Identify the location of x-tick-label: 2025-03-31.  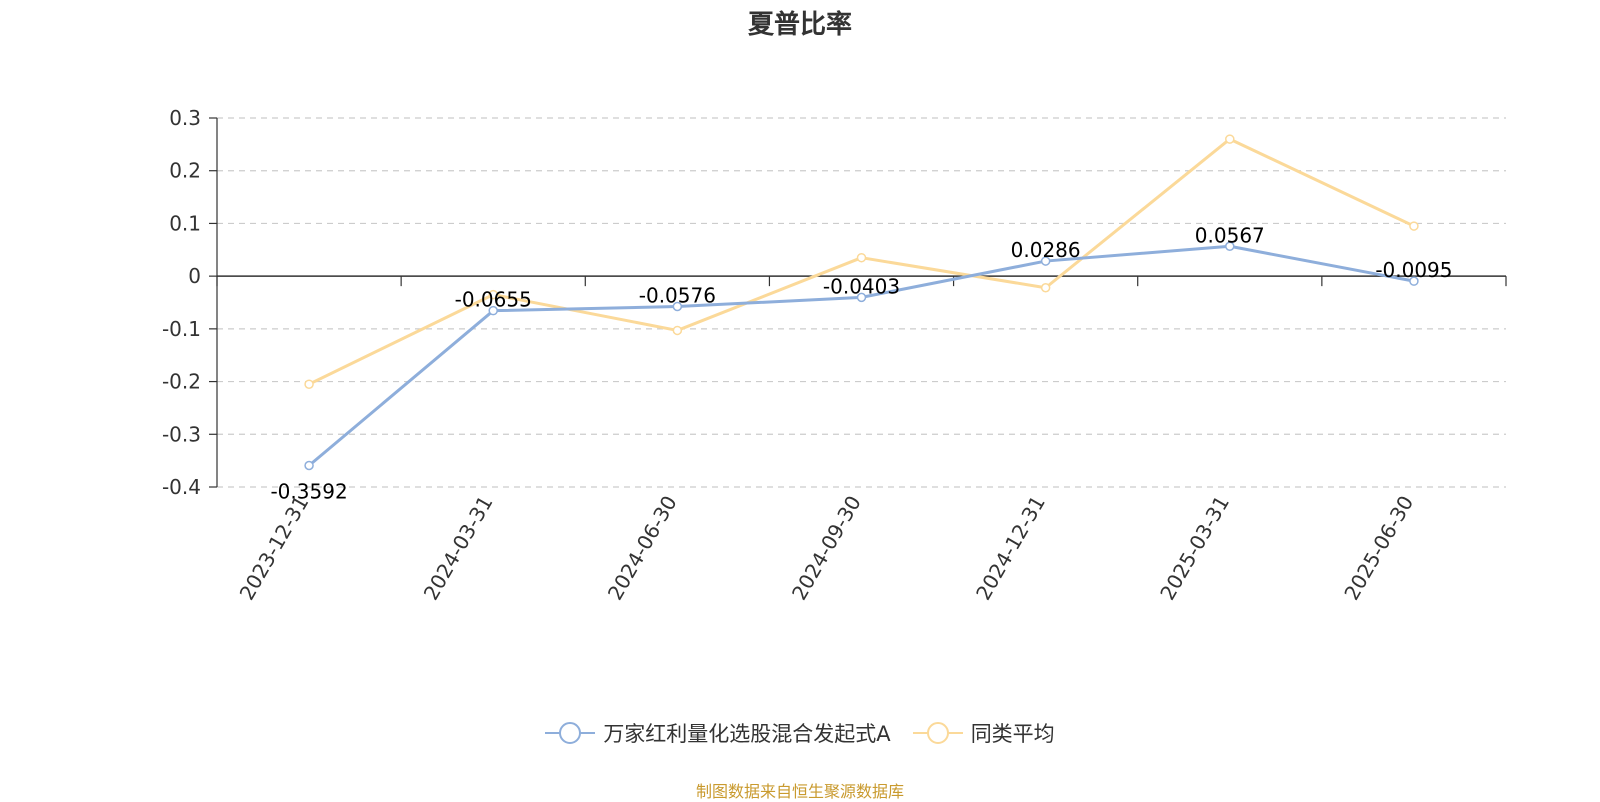
(1194, 548).